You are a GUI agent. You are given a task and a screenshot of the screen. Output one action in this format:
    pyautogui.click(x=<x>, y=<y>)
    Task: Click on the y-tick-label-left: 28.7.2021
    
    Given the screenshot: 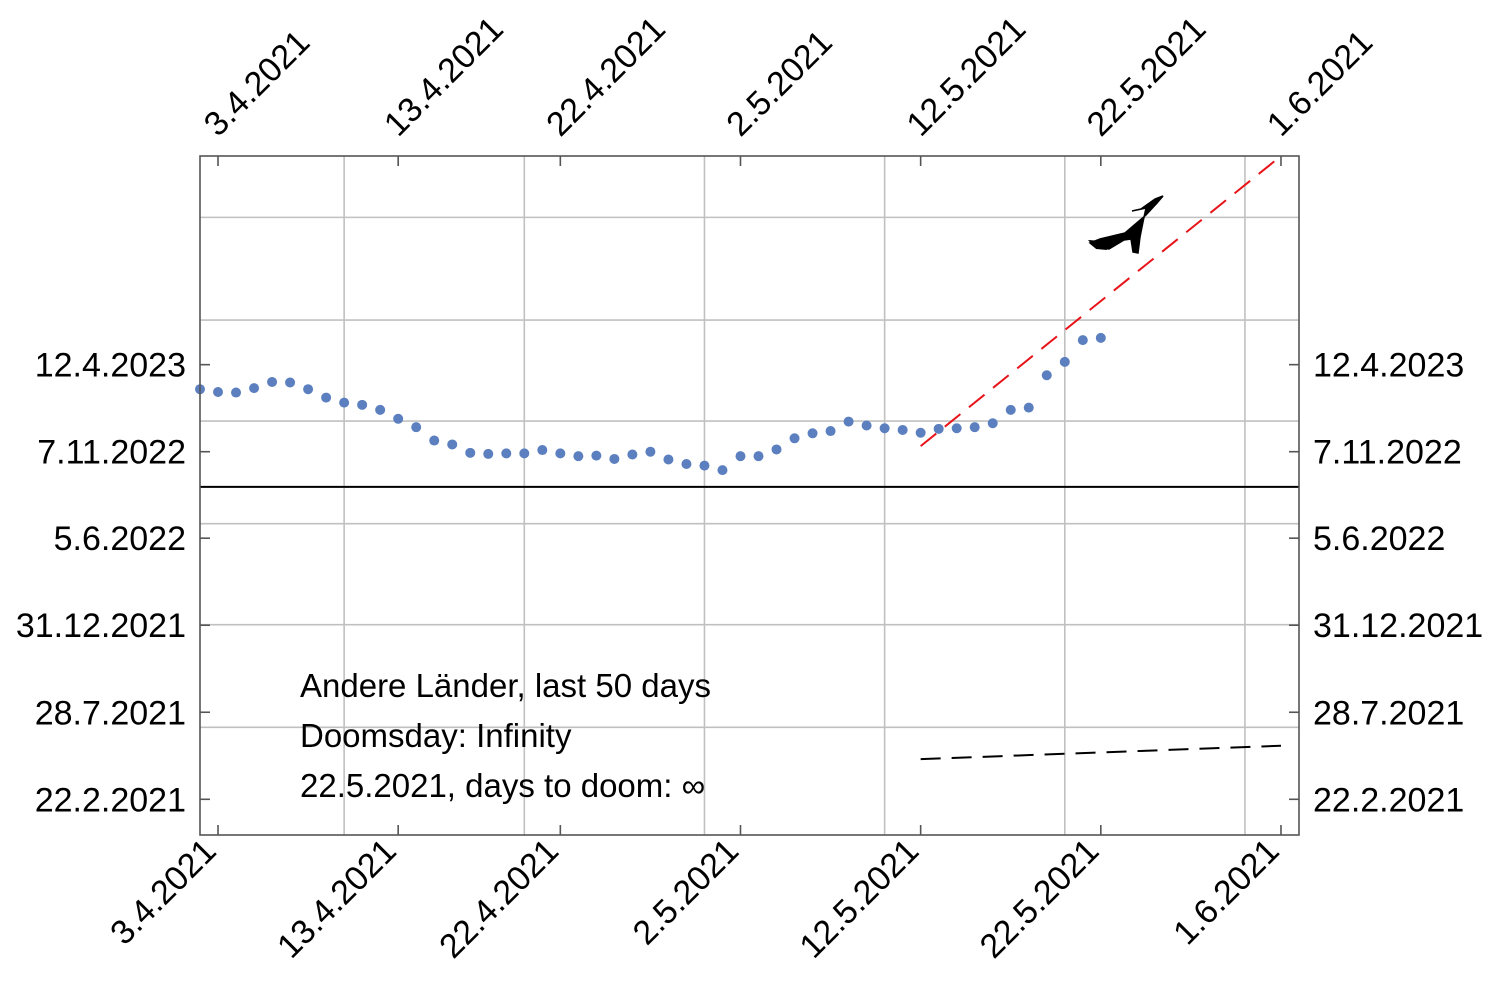 What is the action you would take?
    pyautogui.click(x=110, y=713)
    